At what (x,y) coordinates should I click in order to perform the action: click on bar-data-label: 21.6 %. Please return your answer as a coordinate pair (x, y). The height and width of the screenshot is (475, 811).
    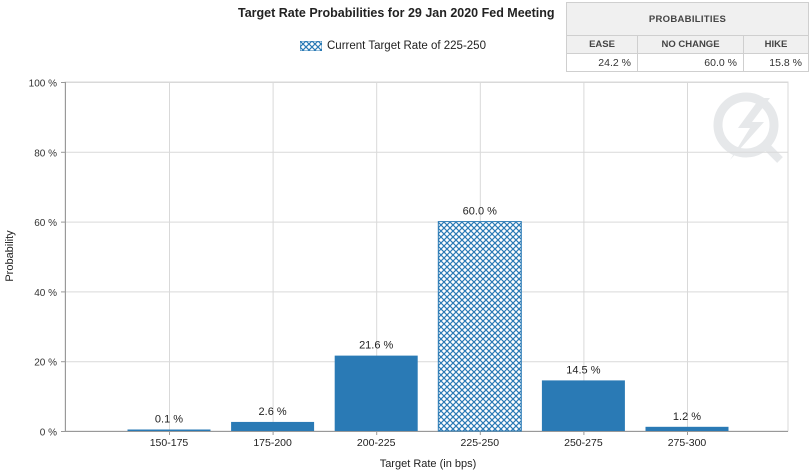
    Looking at the image, I should click on (376, 346).